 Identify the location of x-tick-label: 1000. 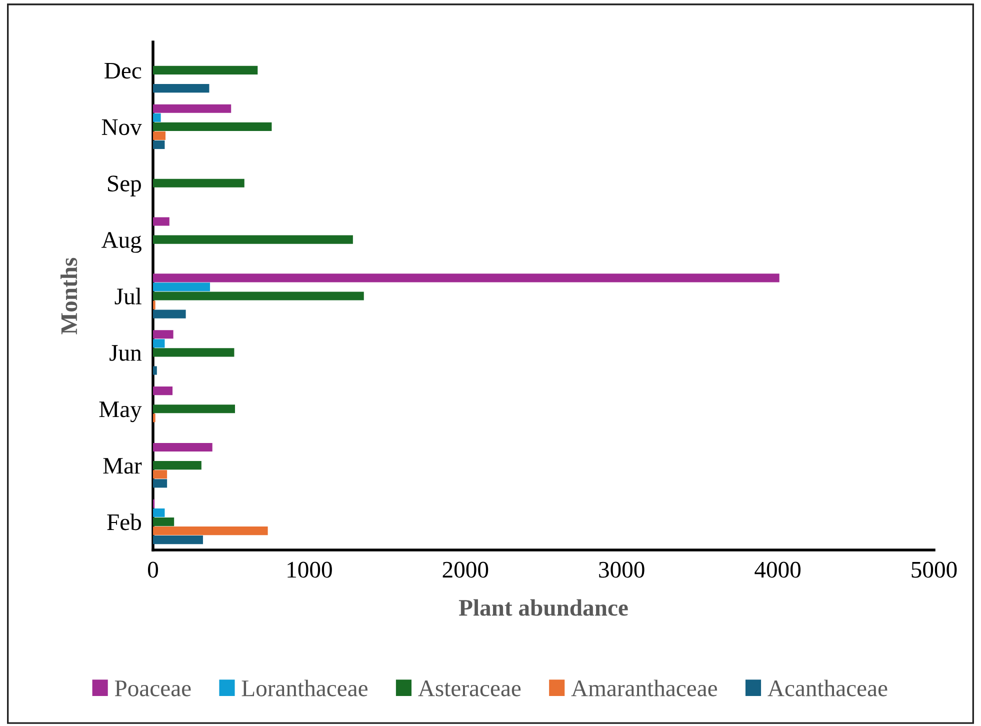
(310, 570).